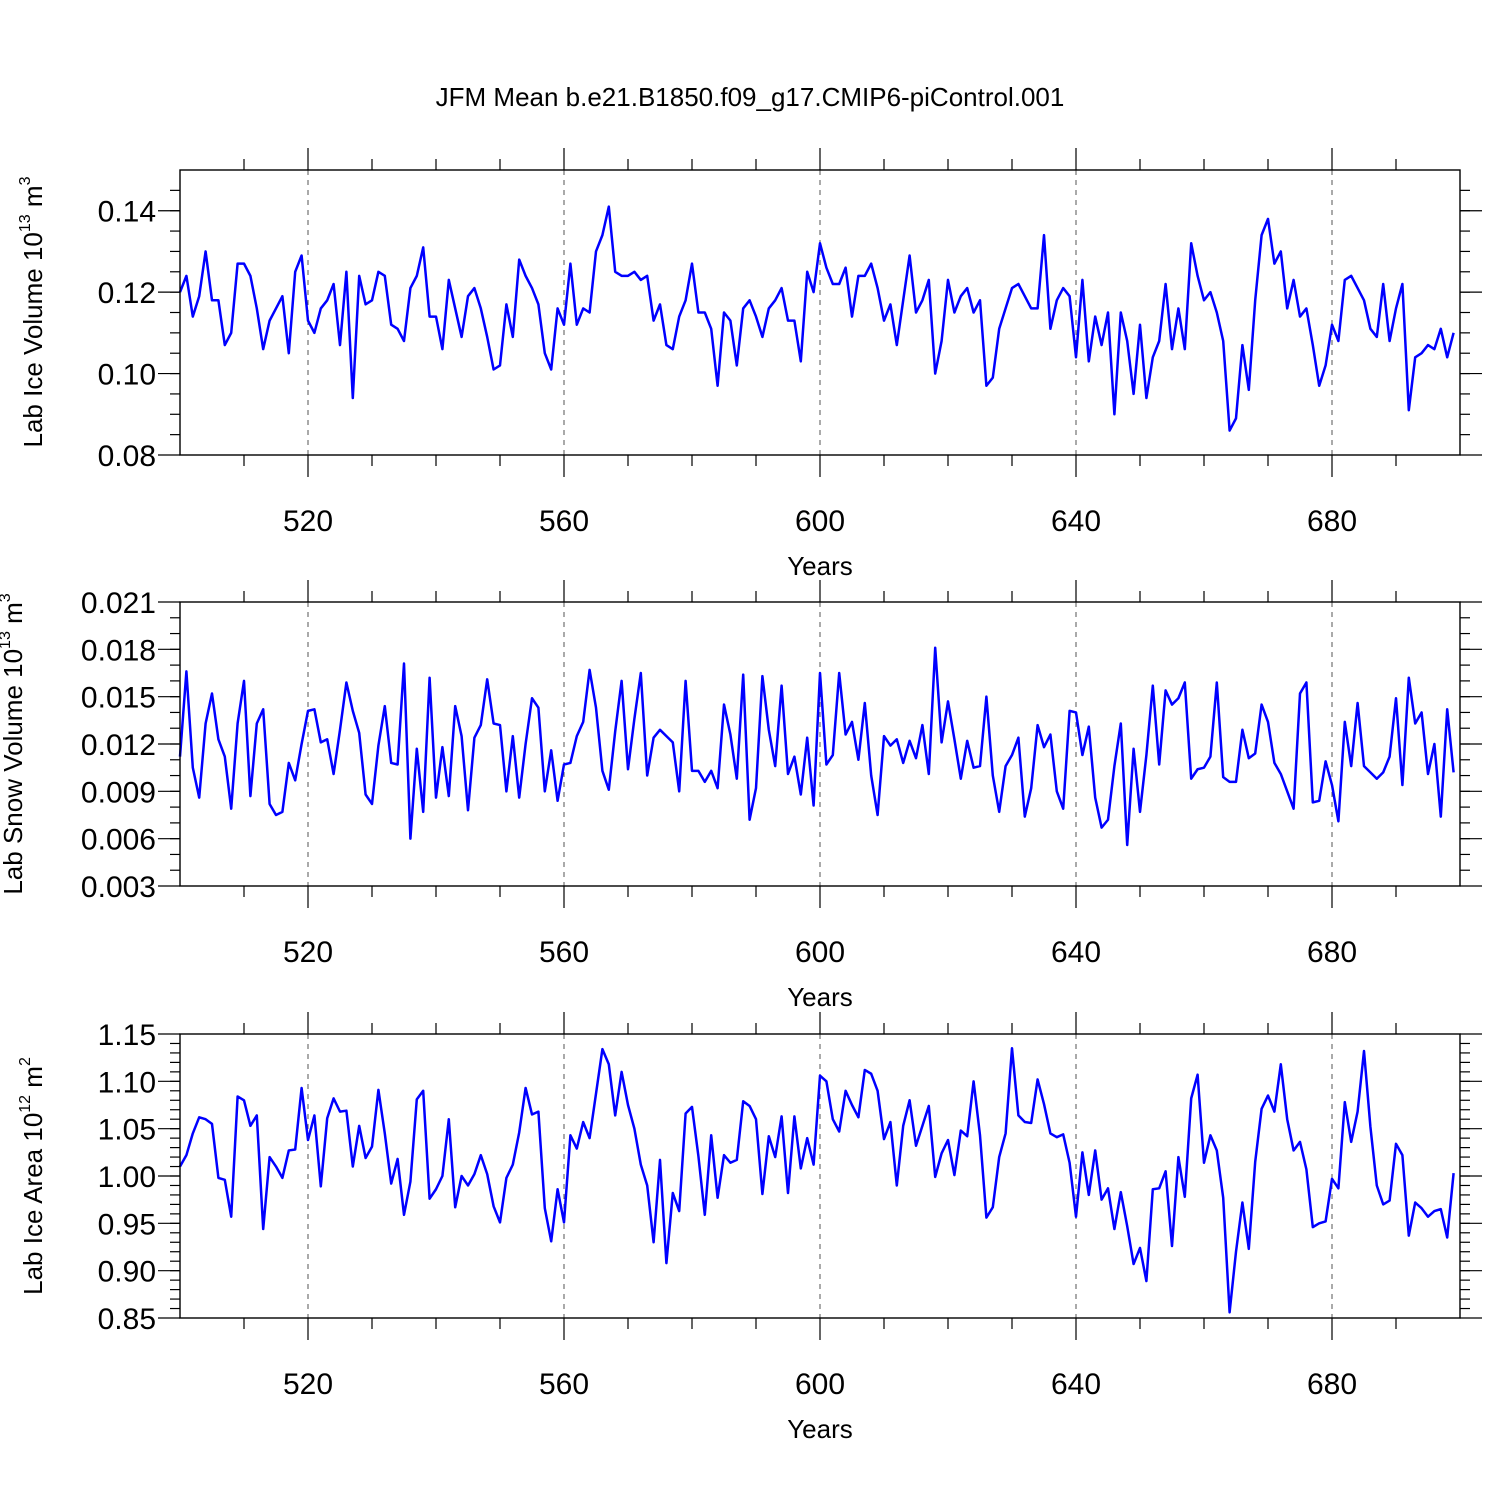 This screenshot has width=1500, height=1500. What do you see at coordinates (127, 1272) in the screenshot?
I see `y-tick-label: 0.90` at bounding box center [127, 1272].